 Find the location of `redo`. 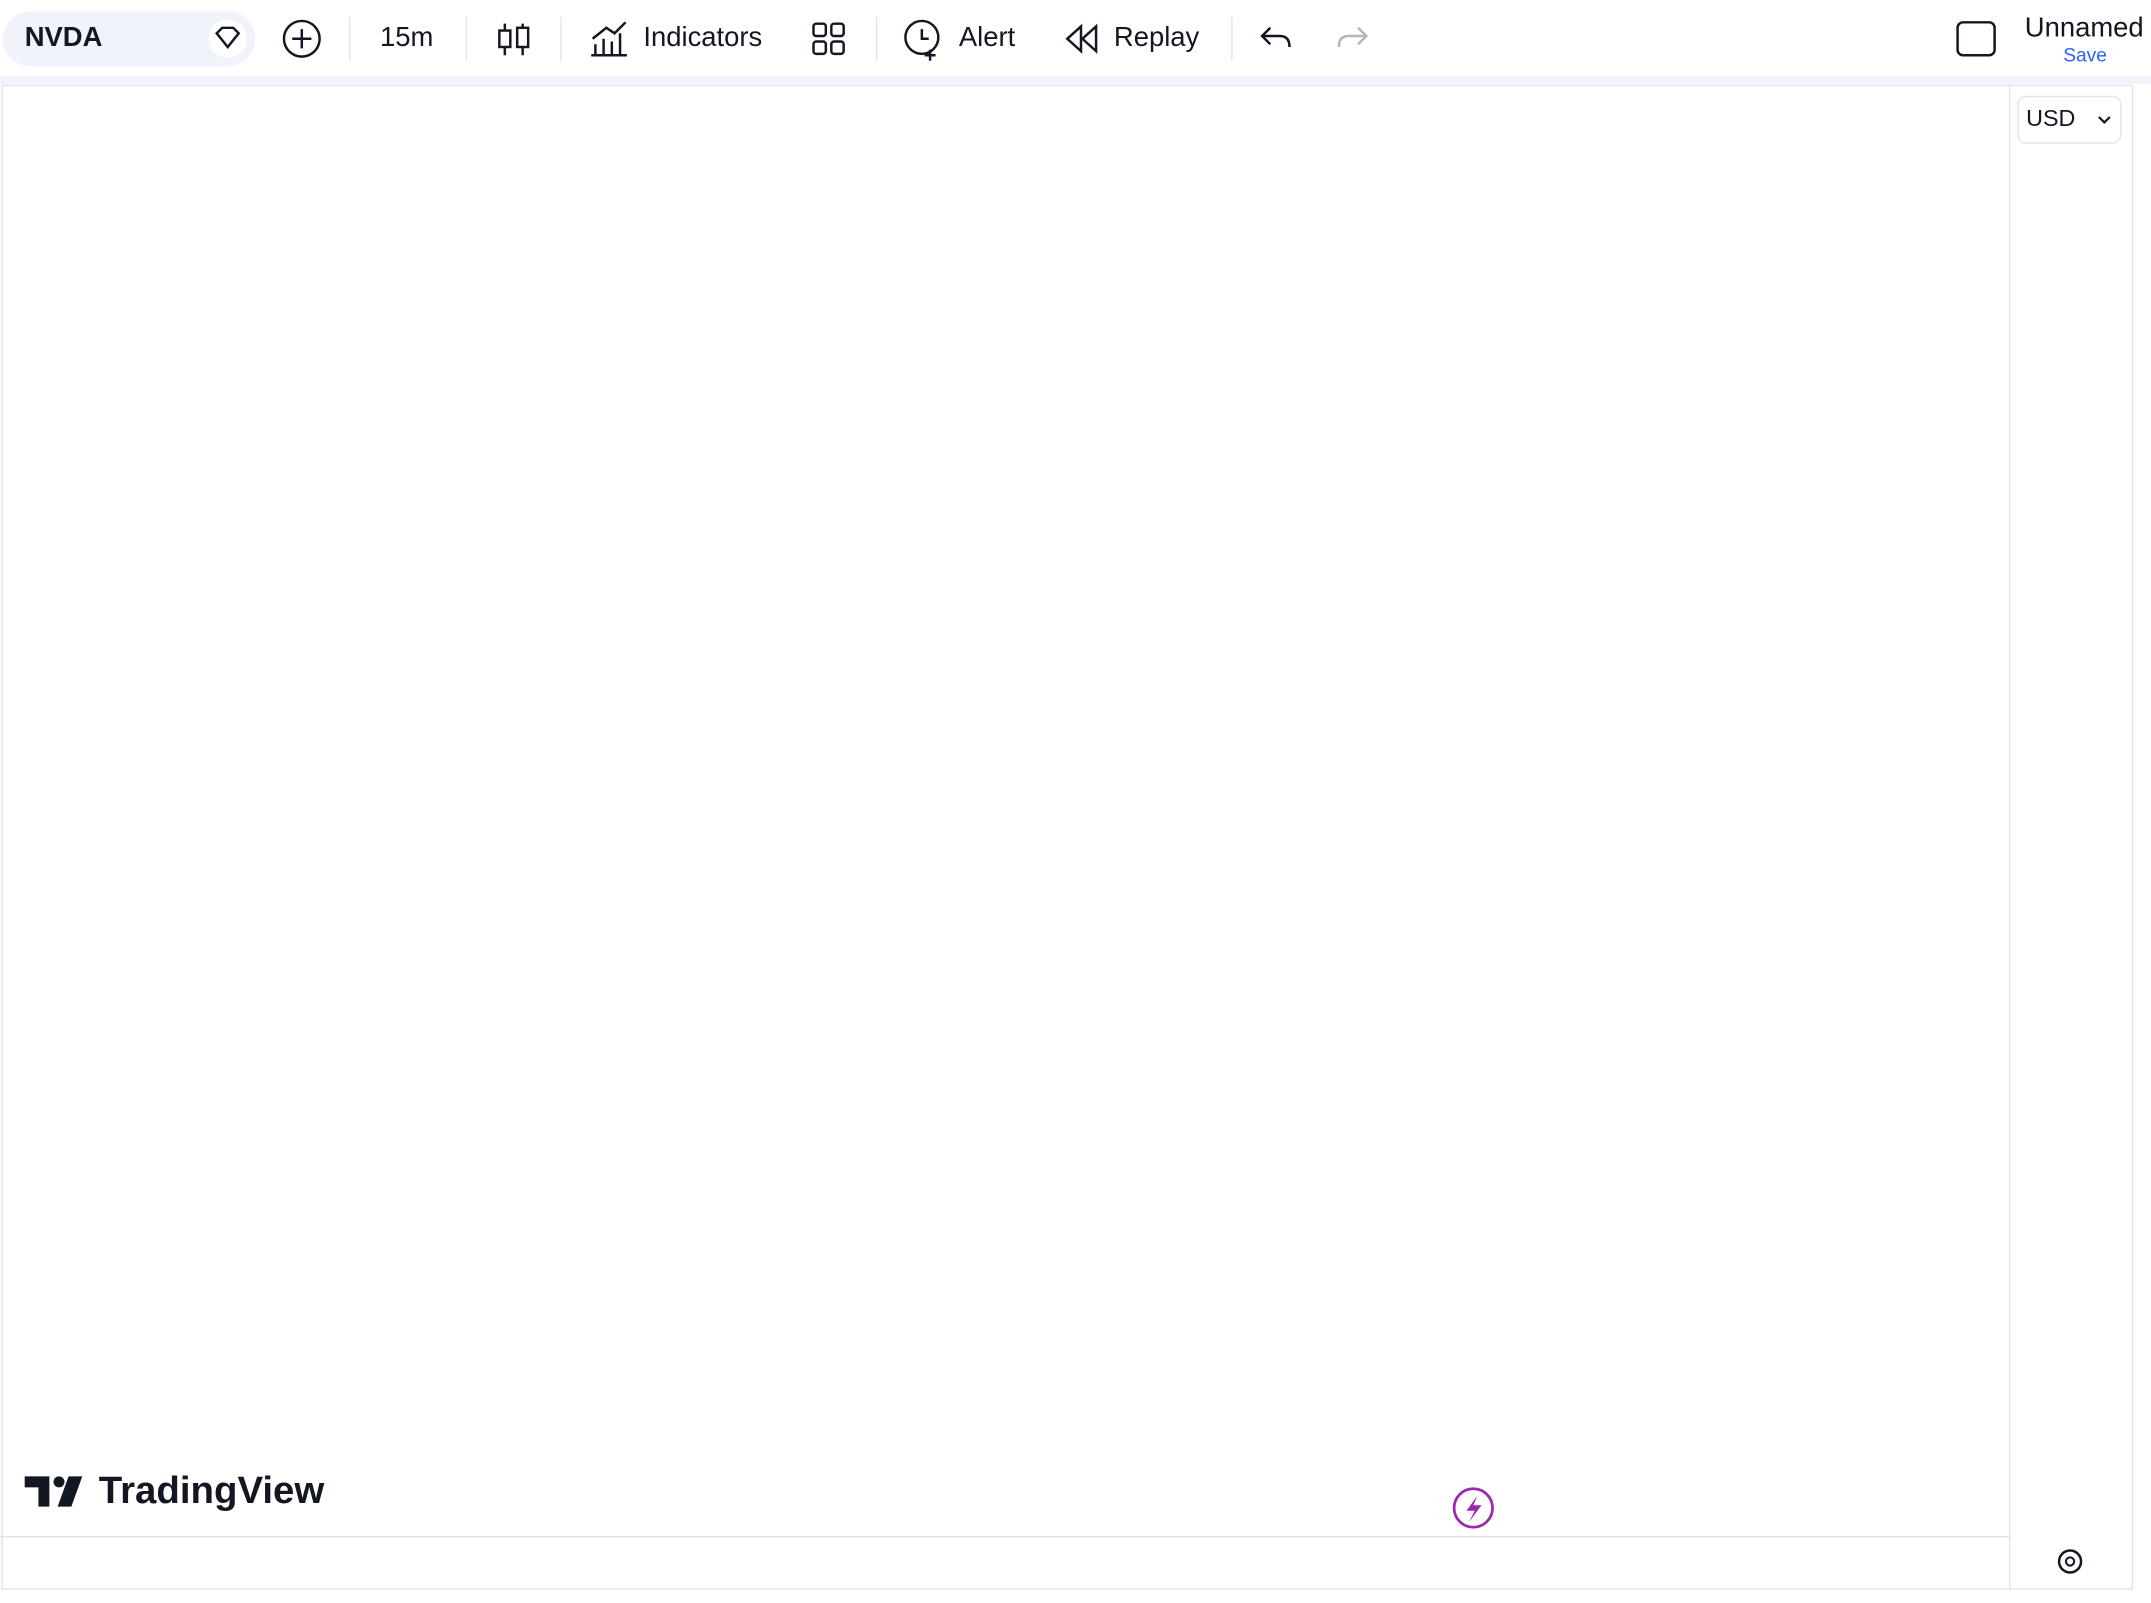

redo is located at coordinates (1353, 37).